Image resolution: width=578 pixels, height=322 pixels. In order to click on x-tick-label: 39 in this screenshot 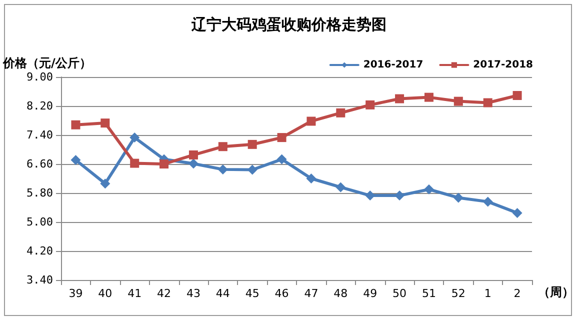, I will do `click(75, 293)`.